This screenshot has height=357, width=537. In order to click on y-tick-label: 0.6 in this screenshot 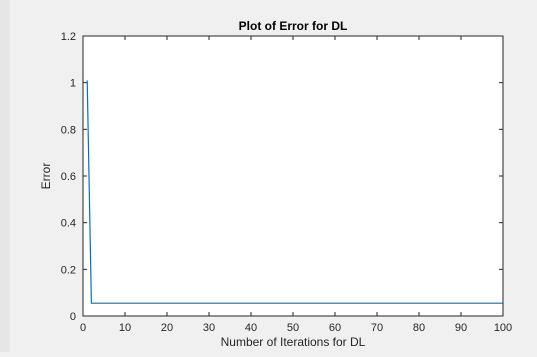, I will do `click(68, 177)`.